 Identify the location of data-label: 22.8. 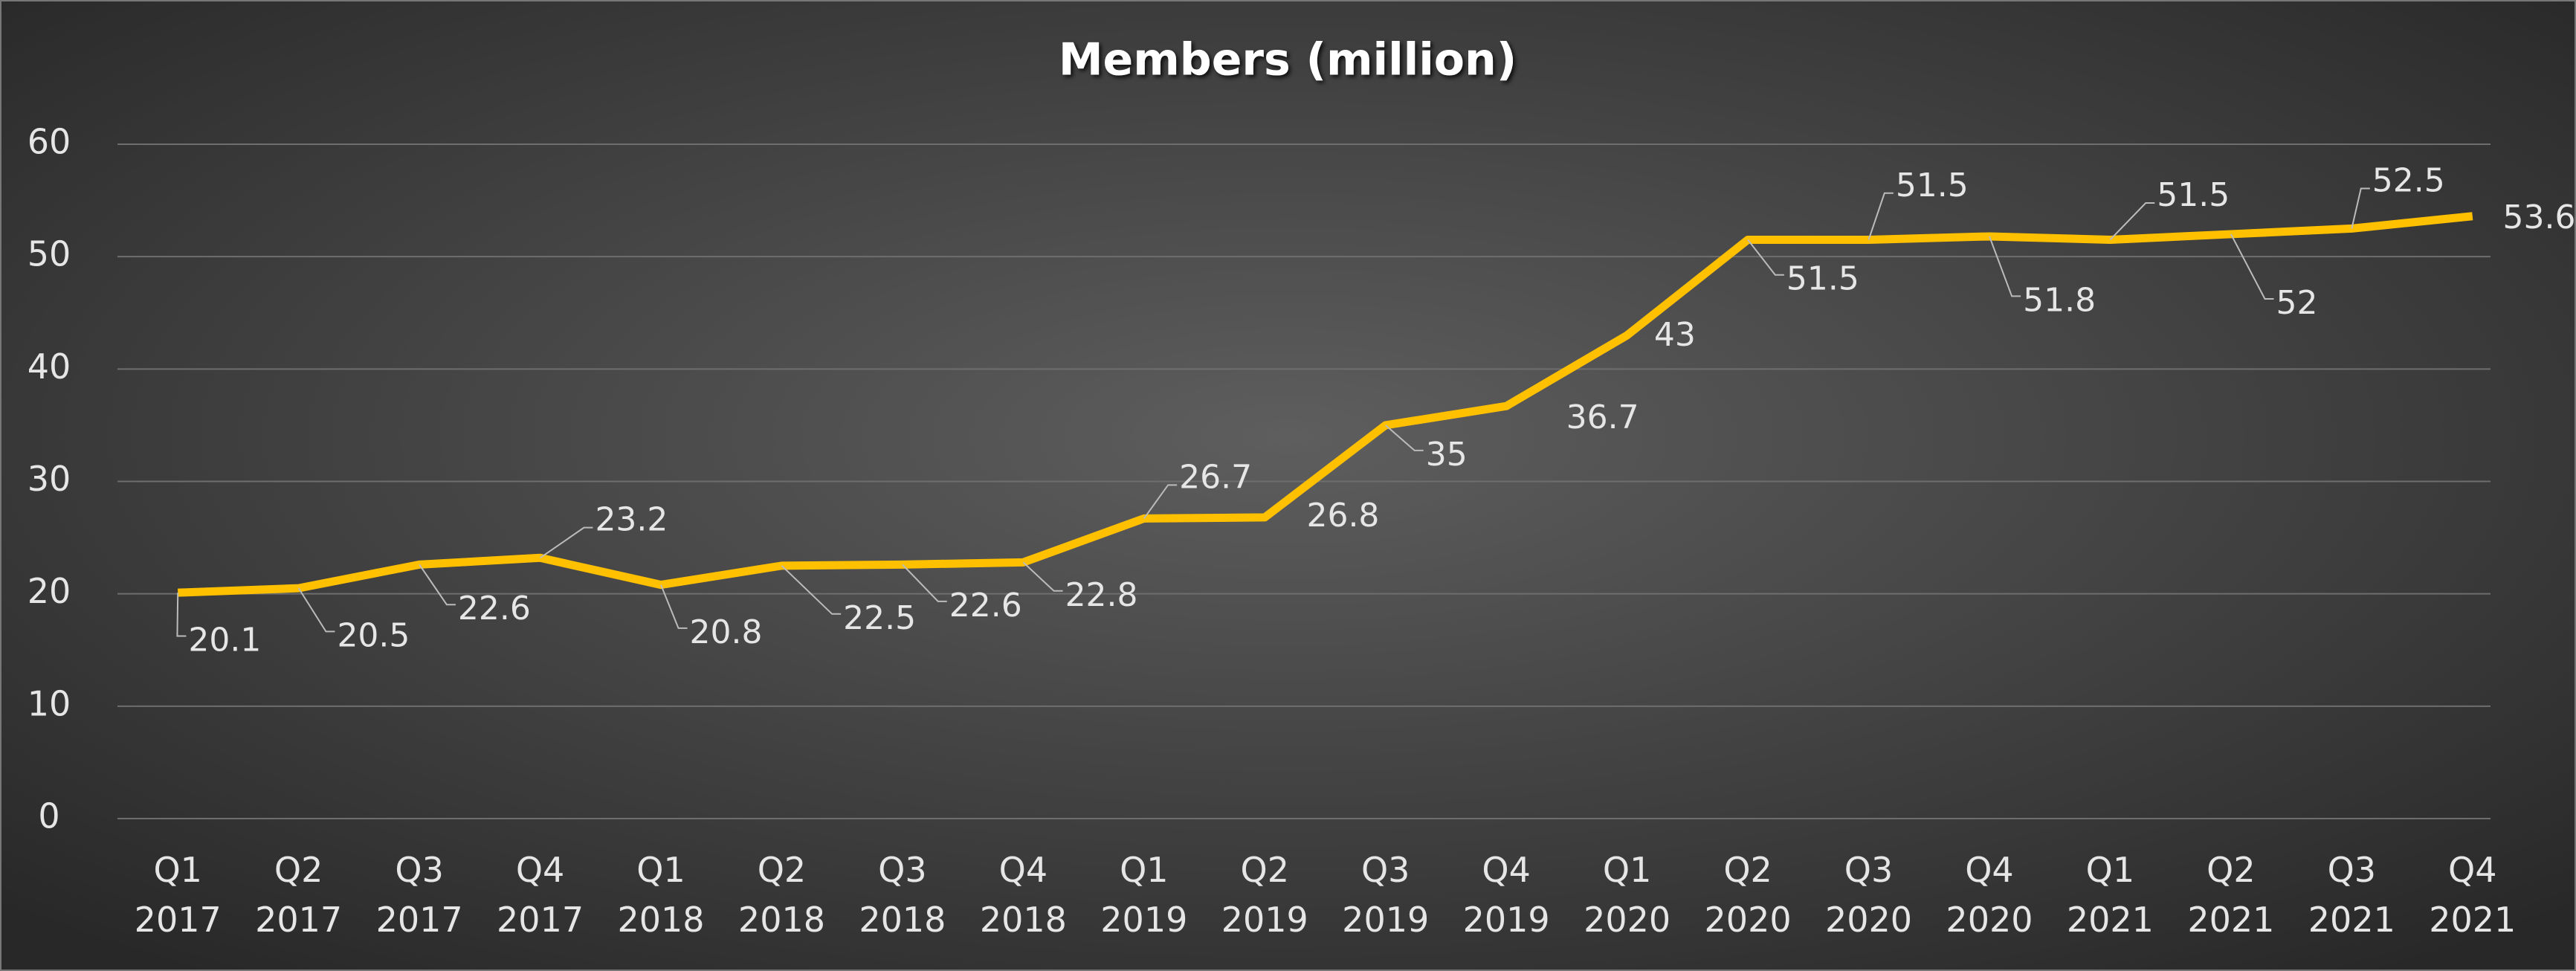
(1101, 595).